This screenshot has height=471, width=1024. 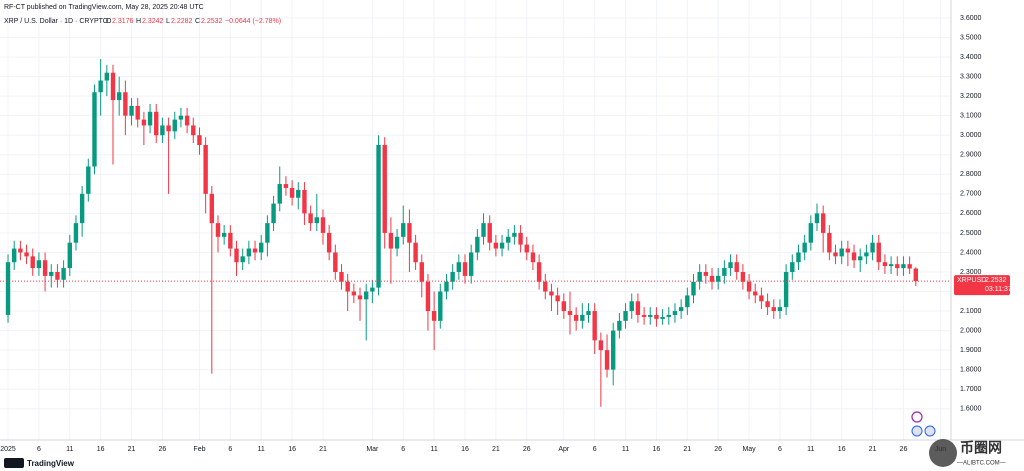 What do you see at coordinates (199, 449) in the screenshot?
I see `x-tick-label: Feb` at bounding box center [199, 449].